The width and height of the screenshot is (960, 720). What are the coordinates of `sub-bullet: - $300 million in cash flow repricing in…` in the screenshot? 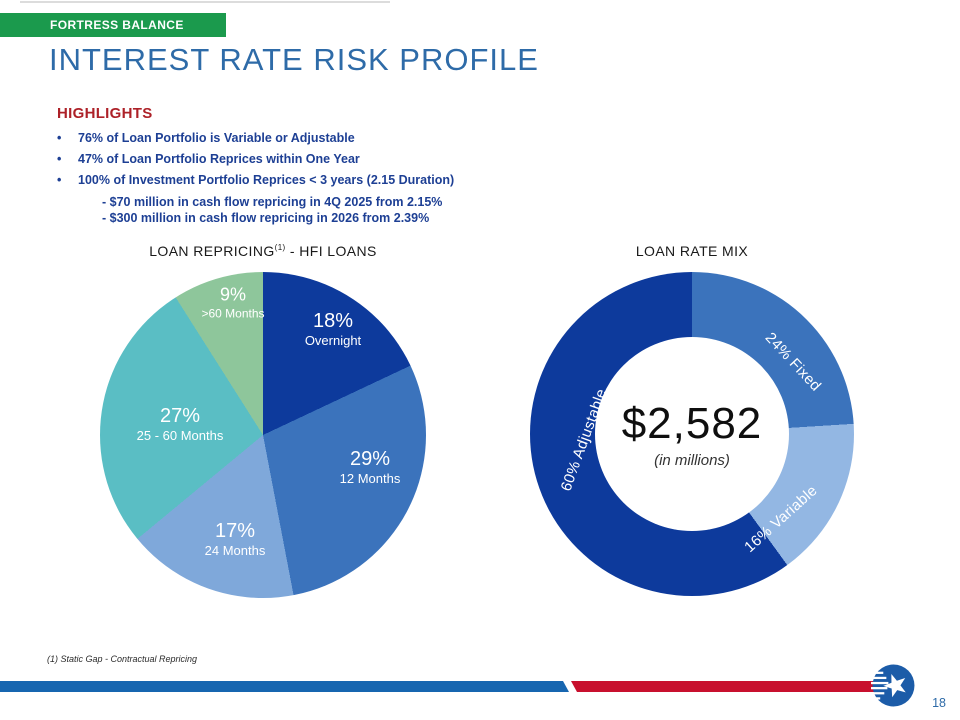 It's located at (266, 218).